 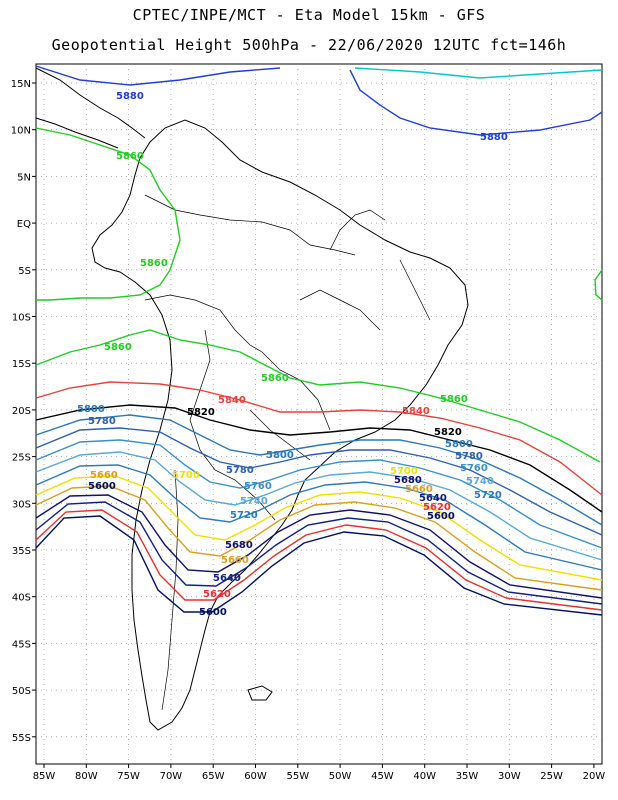 I want to click on lon-tick-label: 20W, so click(x=594, y=776).